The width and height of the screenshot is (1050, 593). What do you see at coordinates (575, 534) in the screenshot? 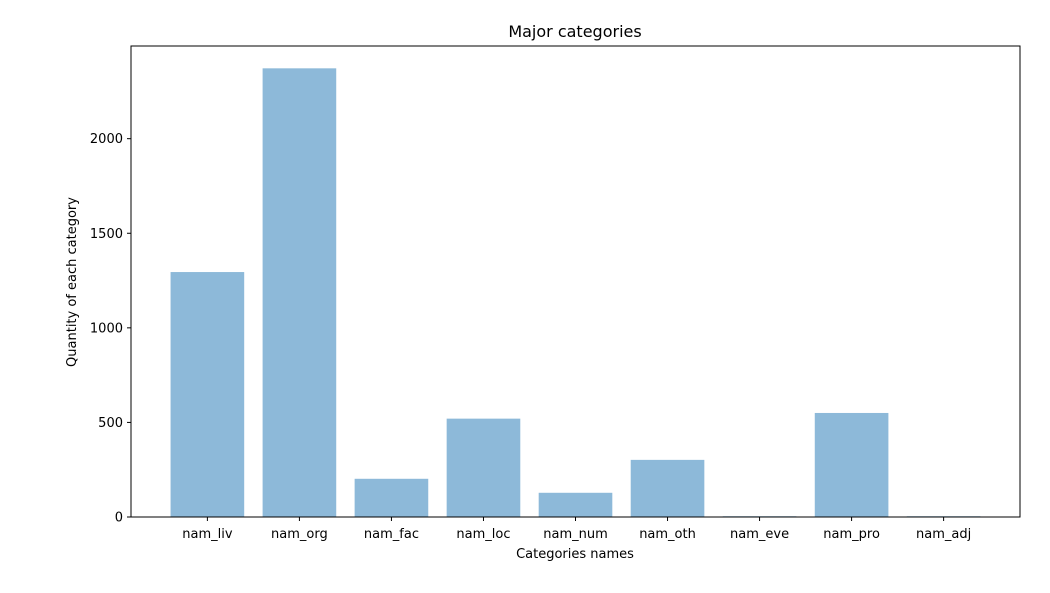
I see `x-tick-label: nam_num` at bounding box center [575, 534].